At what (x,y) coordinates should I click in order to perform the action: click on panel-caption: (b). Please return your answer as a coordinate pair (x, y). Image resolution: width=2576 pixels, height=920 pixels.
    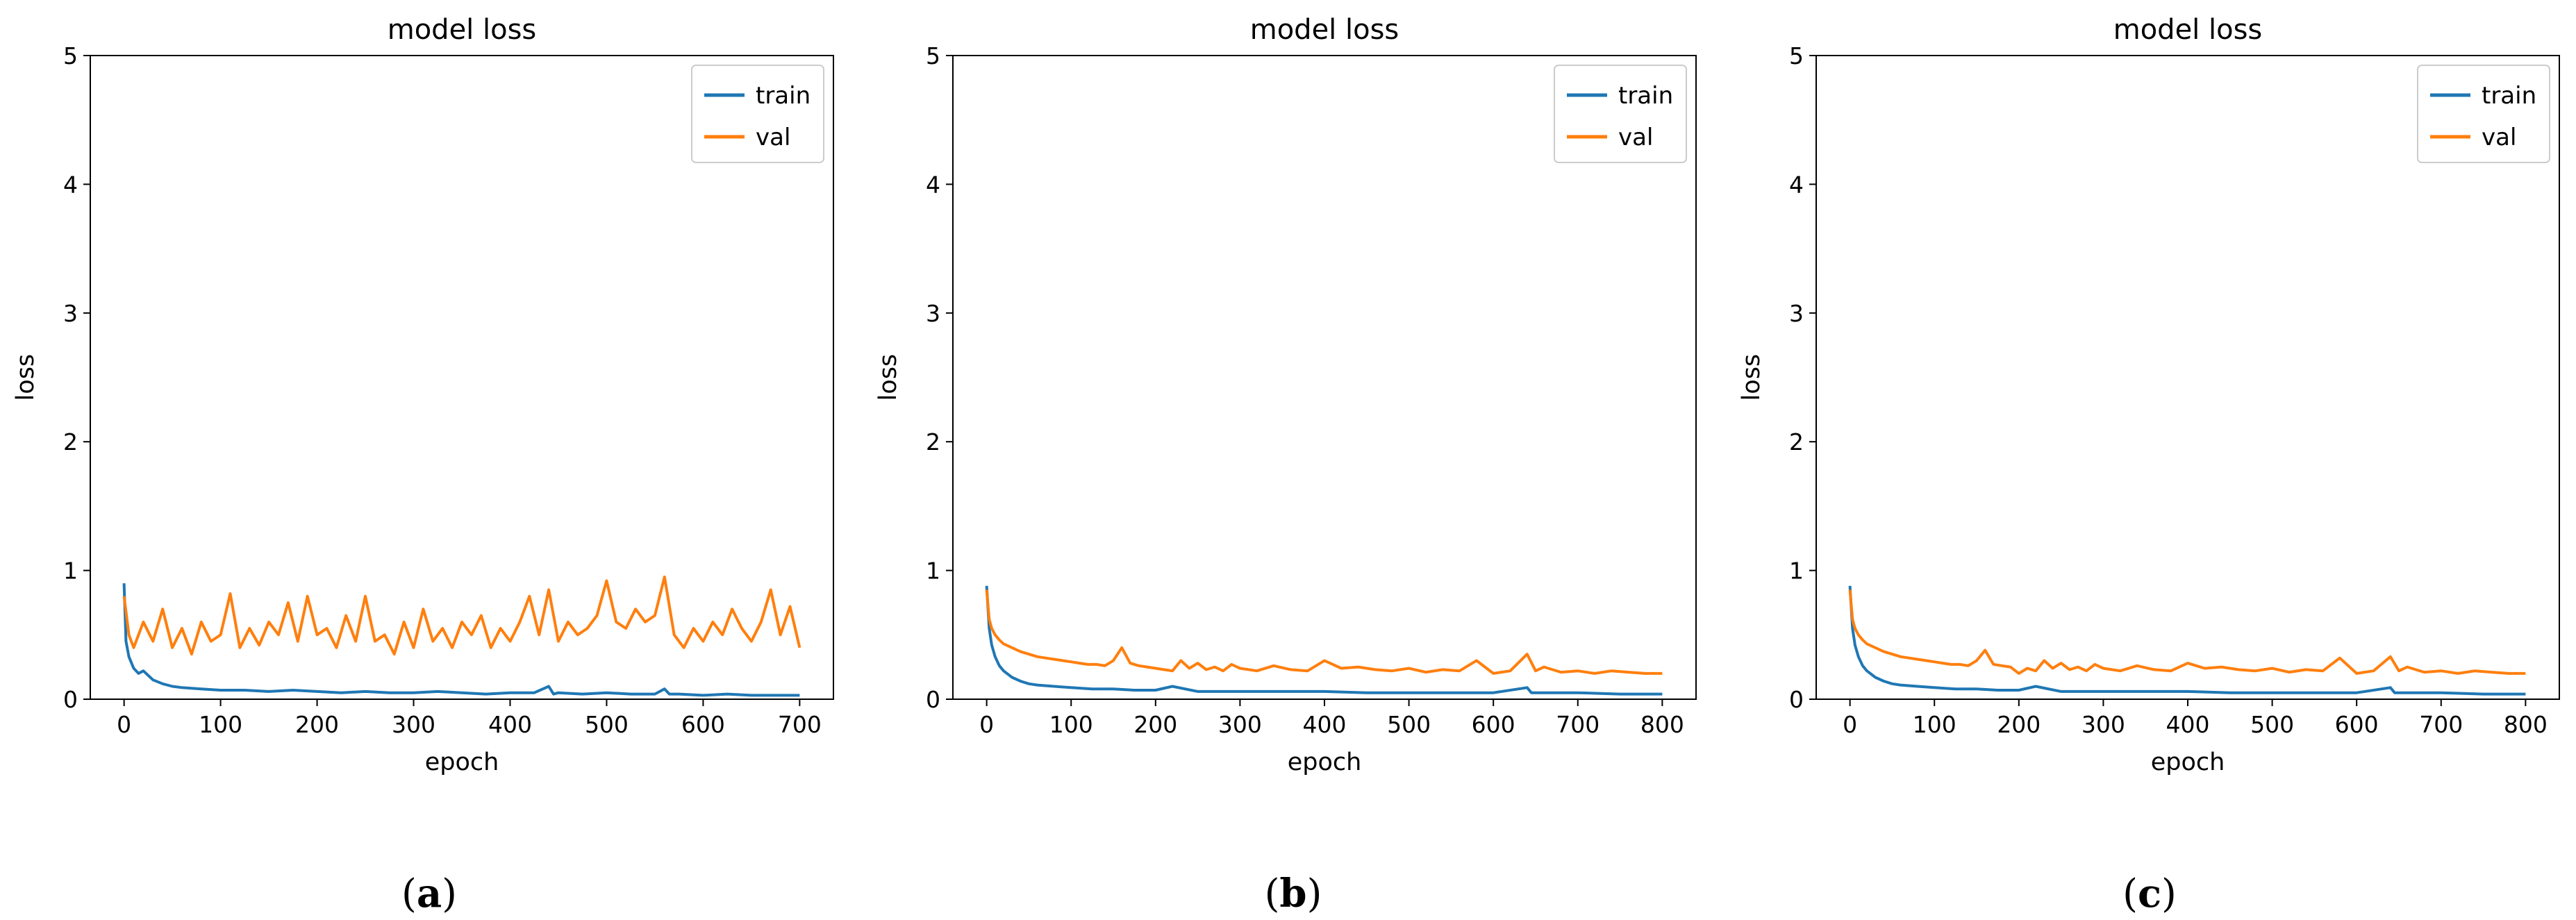
    Looking at the image, I should click on (1293, 894).